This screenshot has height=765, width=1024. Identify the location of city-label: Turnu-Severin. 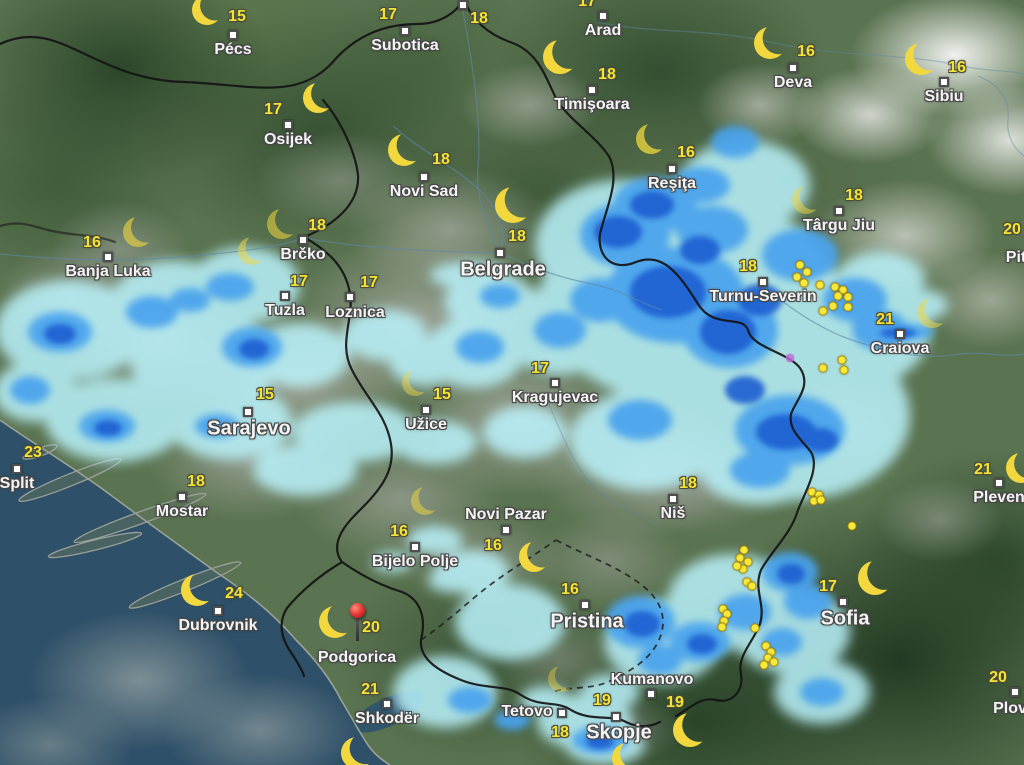
(763, 296).